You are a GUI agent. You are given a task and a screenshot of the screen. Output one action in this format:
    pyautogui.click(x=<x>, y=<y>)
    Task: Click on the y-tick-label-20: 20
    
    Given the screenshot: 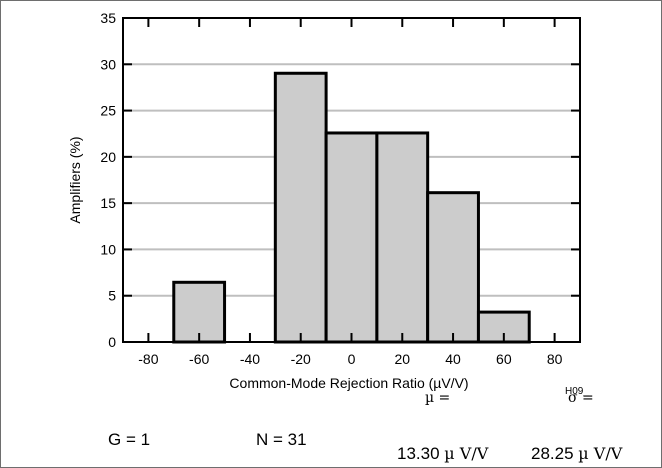 What is the action you would take?
    pyautogui.click(x=108, y=157)
    